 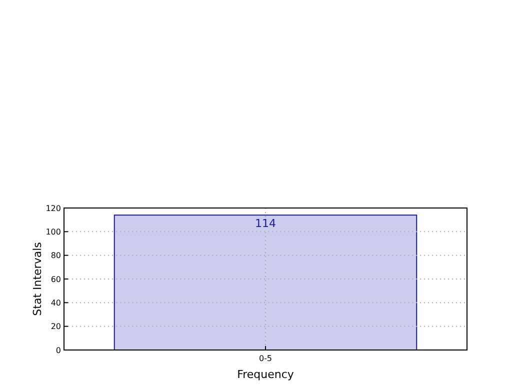 I want to click on y-tick-label: 100, so click(x=53, y=231).